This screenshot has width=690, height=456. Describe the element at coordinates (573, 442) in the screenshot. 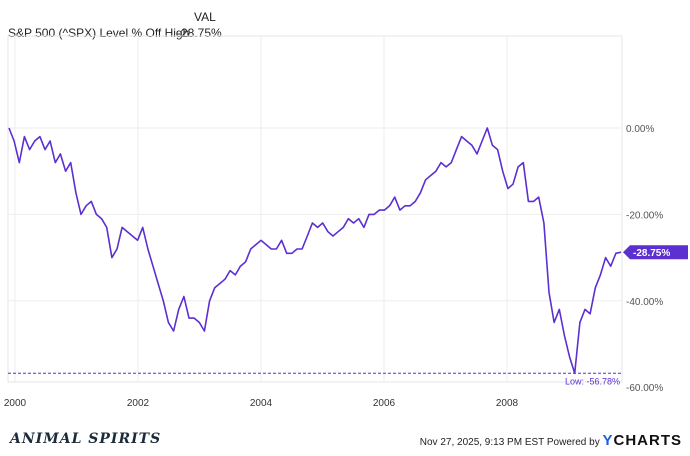

I see `powered-by: Powered by` at that location.